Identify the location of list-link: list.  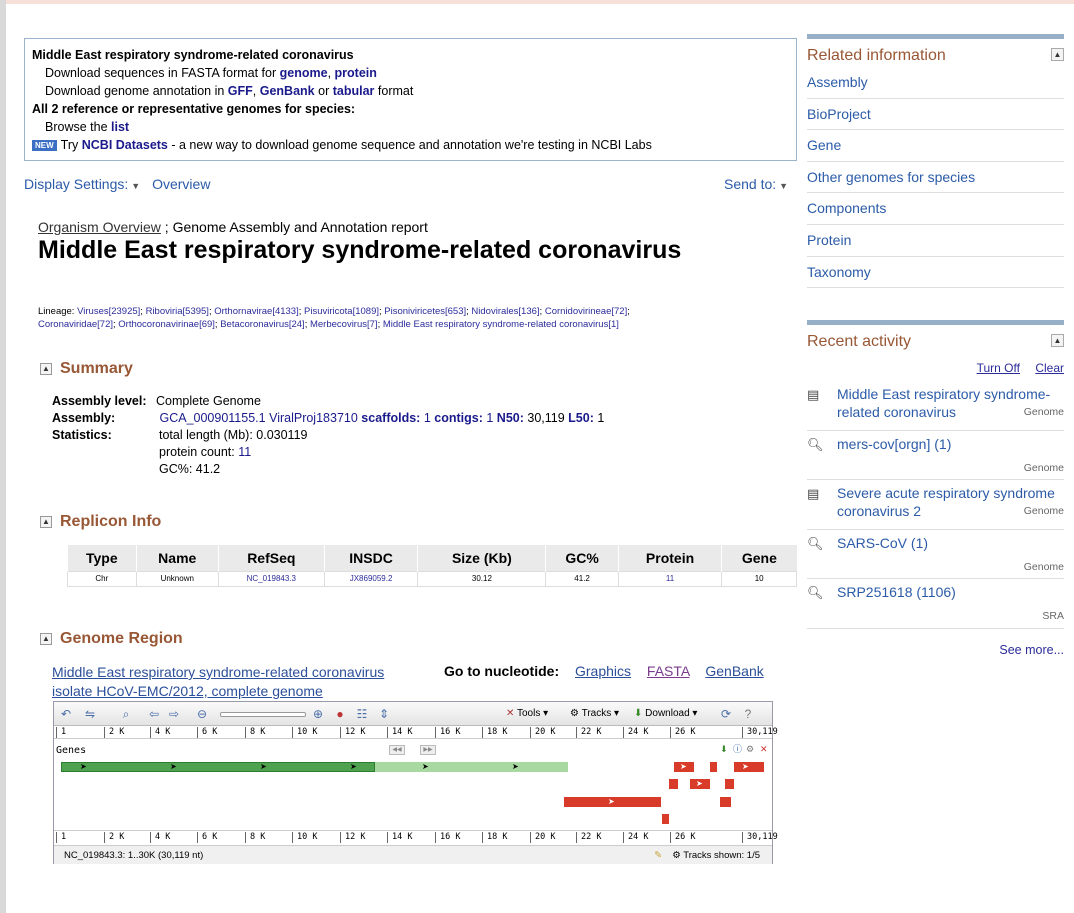
(120, 127).